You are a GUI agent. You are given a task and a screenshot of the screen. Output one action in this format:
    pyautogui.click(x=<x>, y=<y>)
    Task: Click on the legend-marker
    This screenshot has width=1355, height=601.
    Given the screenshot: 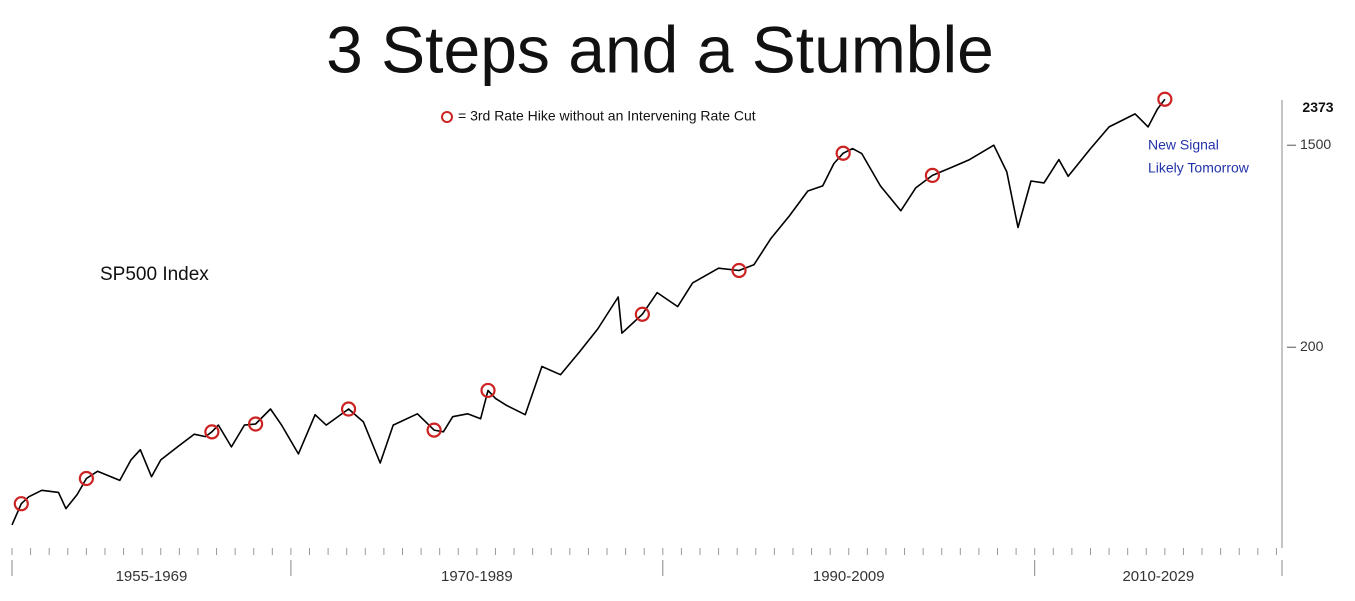 What is the action you would take?
    pyautogui.click(x=447, y=117)
    